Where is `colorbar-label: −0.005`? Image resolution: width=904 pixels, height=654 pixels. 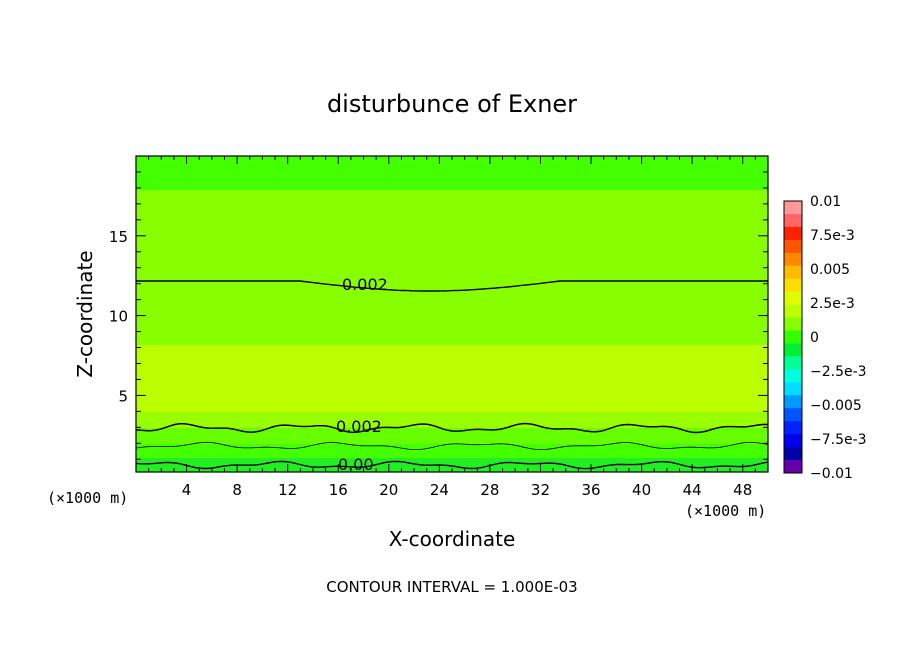 colorbar-label: −0.005 is located at coordinates (836, 406).